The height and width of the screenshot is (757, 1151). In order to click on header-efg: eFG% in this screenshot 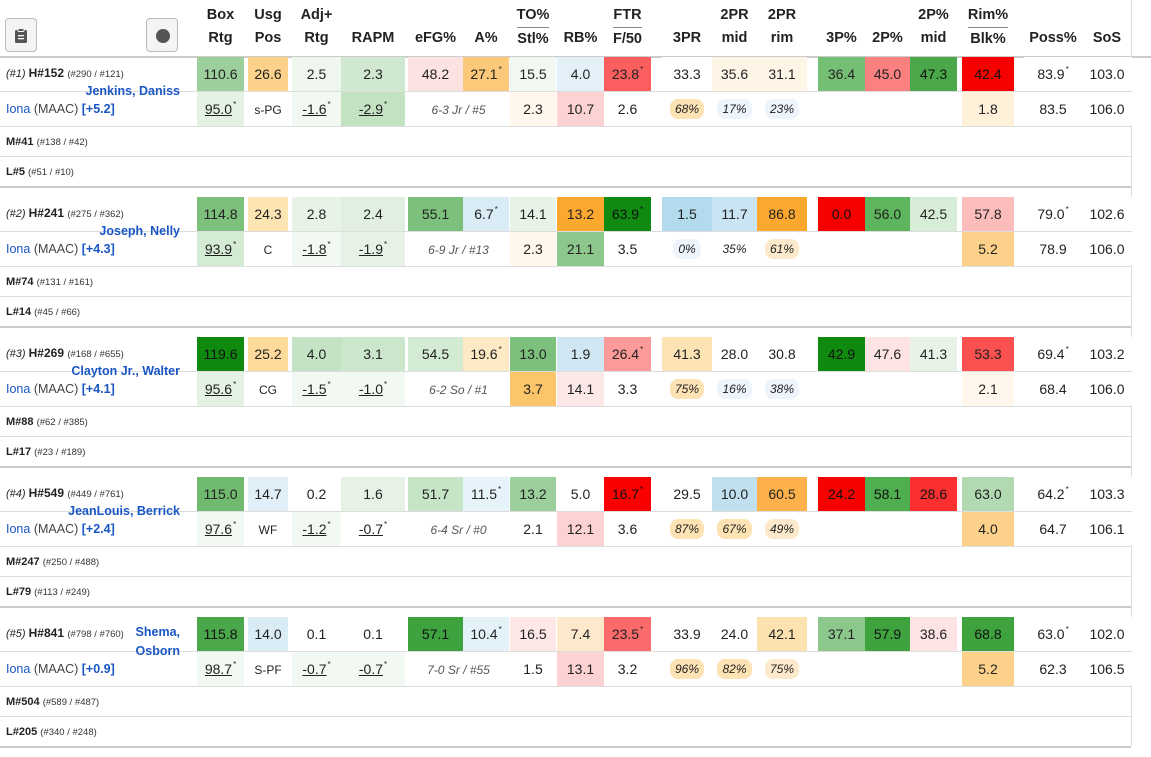, I will do `click(435, 27)`.